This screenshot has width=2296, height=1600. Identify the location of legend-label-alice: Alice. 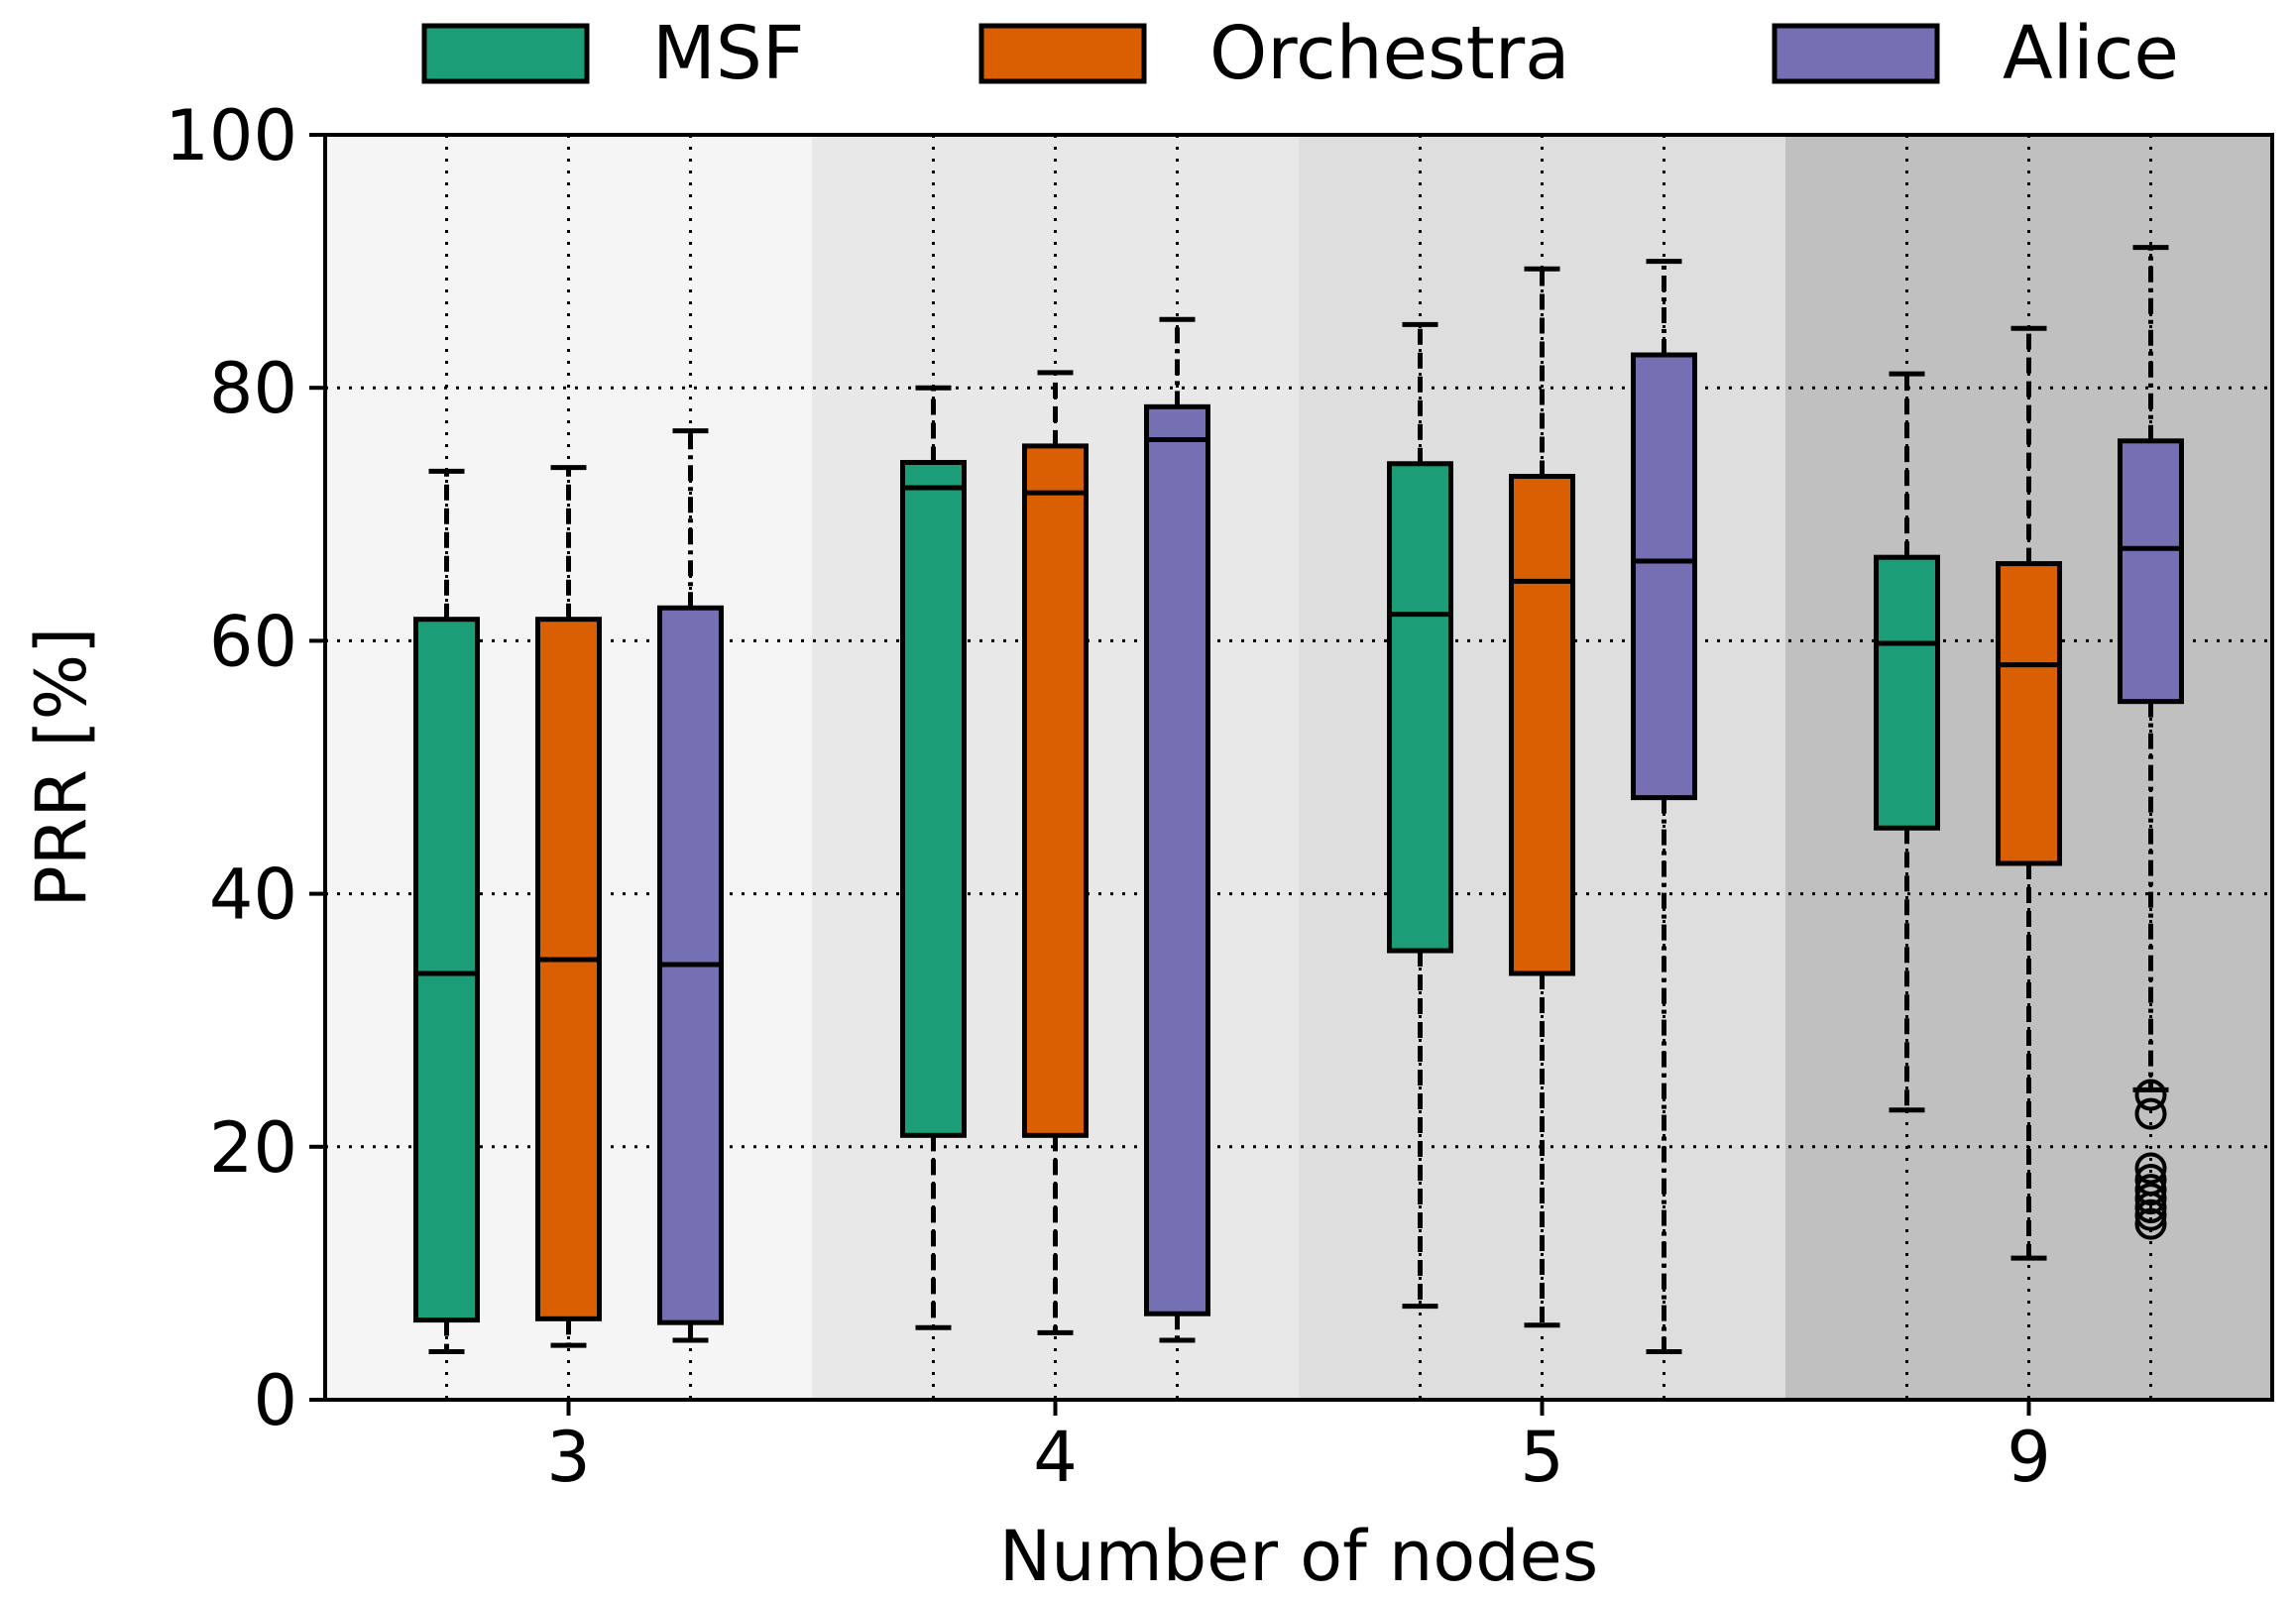
(2091, 53).